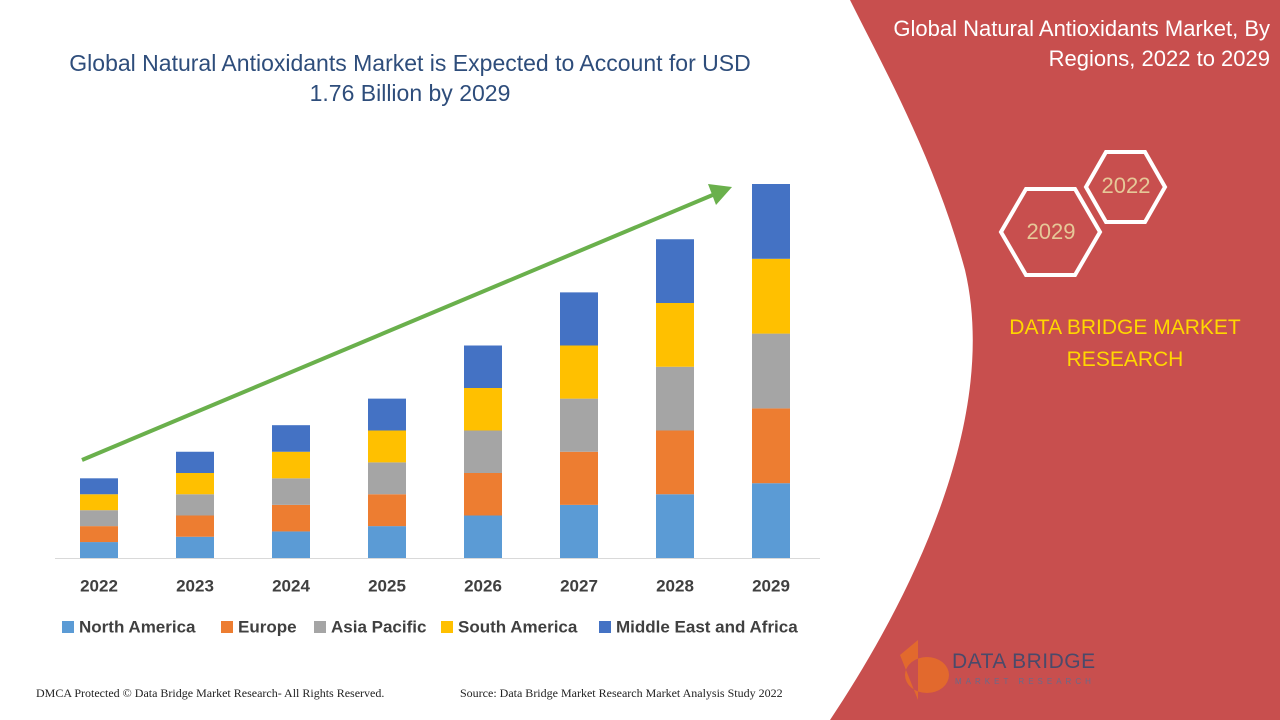 The image size is (1280, 720). I want to click on logo-icon, so click(924, 670).